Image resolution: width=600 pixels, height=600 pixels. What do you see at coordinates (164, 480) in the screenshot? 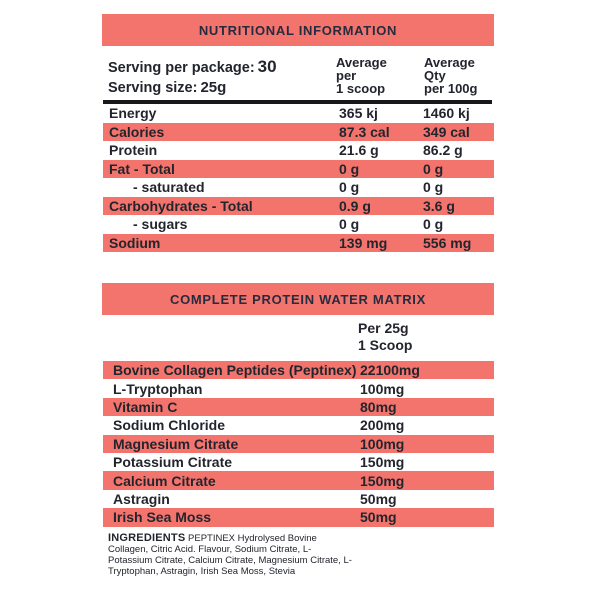
I see `row-label: Calcium Citrate` at bounding box center [164, 480].